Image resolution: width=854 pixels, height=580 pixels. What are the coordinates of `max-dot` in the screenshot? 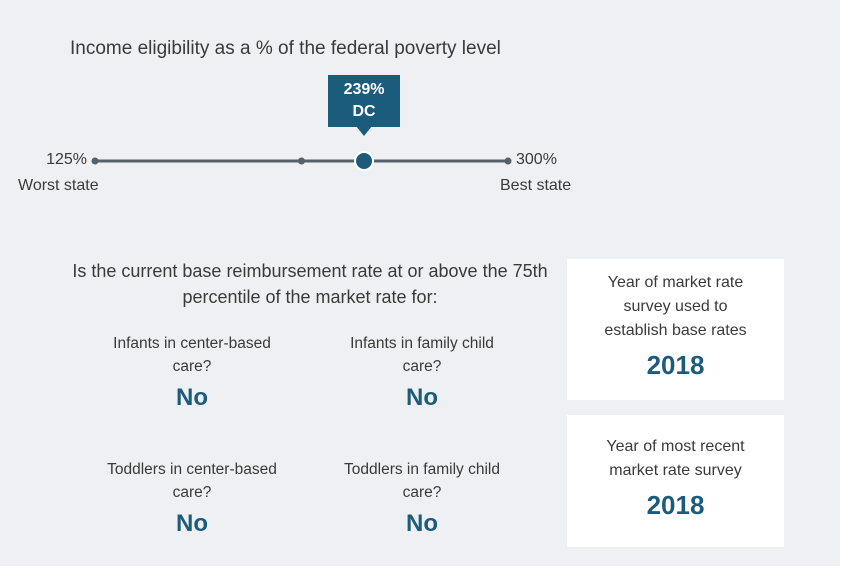 It's located at (508, 161).